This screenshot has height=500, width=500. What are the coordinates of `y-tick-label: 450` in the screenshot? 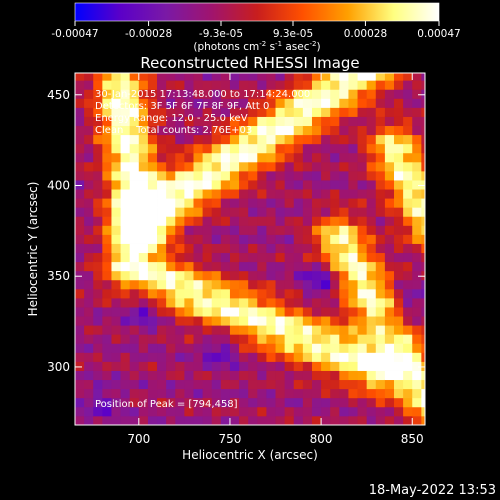 It's located at (58, 95).